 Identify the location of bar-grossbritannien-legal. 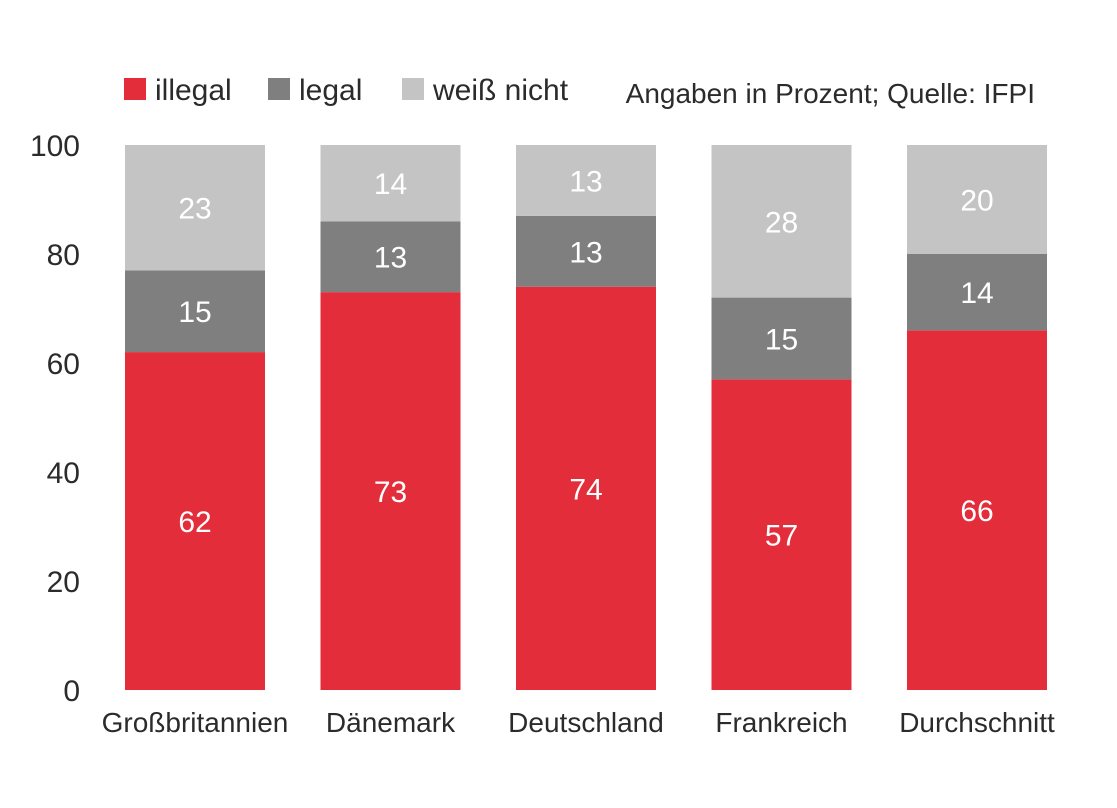
(195, 311).